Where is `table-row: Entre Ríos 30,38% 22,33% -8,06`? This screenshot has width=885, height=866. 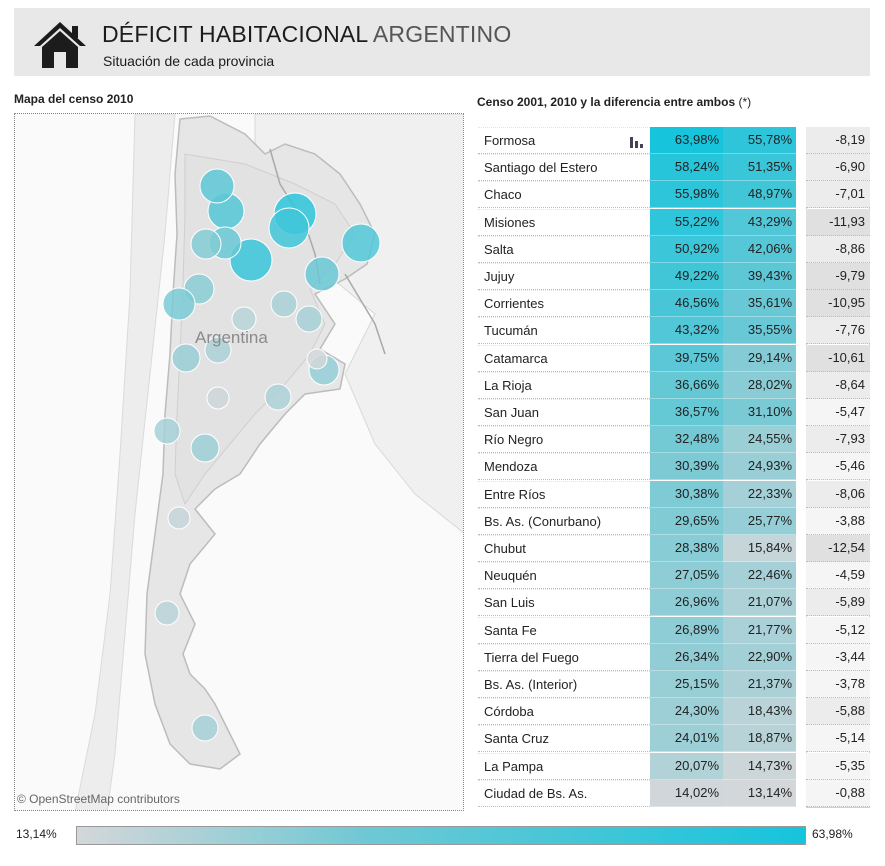
table-row: Entre Ríos 30,38% 22,33% -8,06 is located at coordinates (674, 494).